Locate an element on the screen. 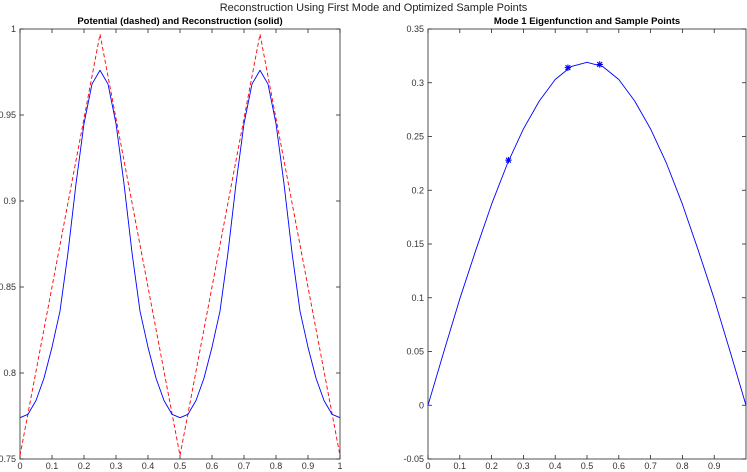  y-tick-label: 0.15 is located at coordinates (415, 244).